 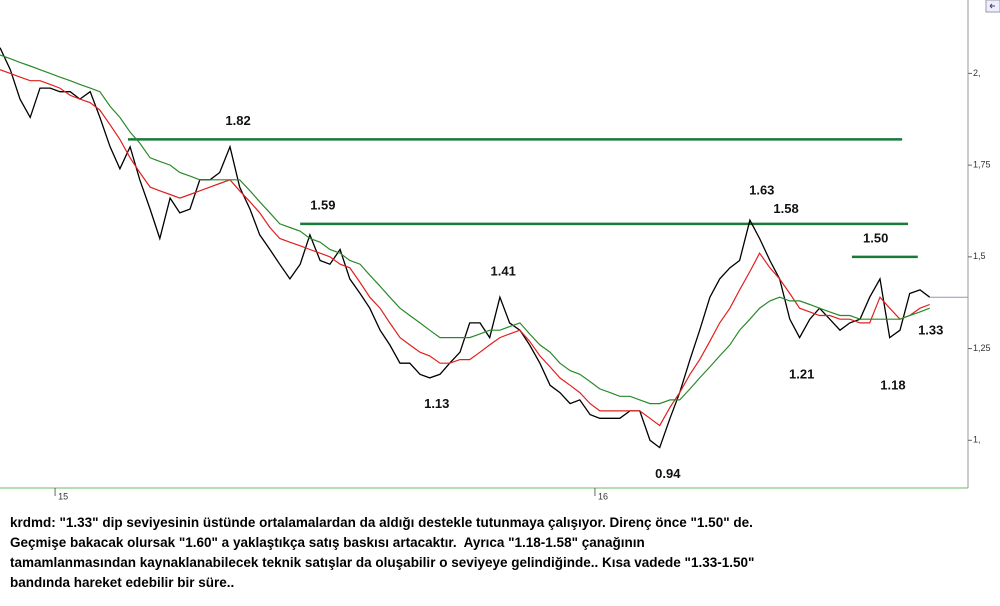 What do you see at coordinates (979, 256) in the screenshot?
I see `y-tick-label: 1,5` at bounding box center [979, 256].